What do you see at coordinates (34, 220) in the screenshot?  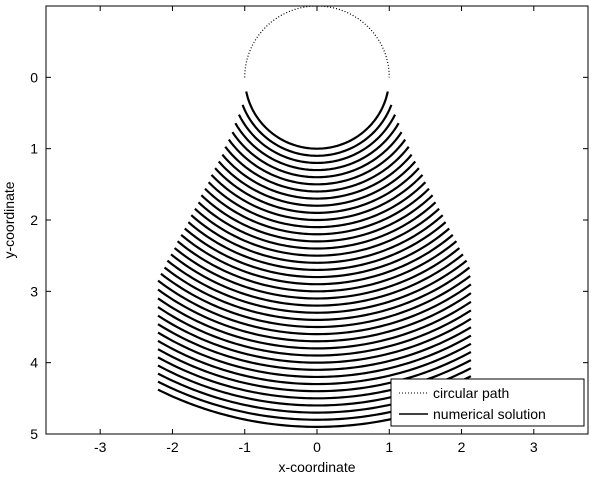 I see `y-tick-label: 2` at bounding box center [34, 220].